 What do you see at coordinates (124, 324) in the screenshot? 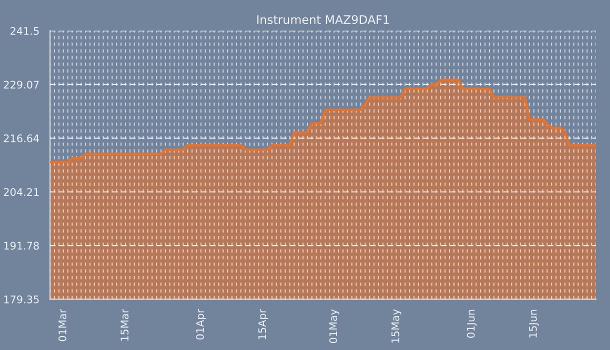
I see `x-tick-label: 15Mar` at bounding box center [124, 324].